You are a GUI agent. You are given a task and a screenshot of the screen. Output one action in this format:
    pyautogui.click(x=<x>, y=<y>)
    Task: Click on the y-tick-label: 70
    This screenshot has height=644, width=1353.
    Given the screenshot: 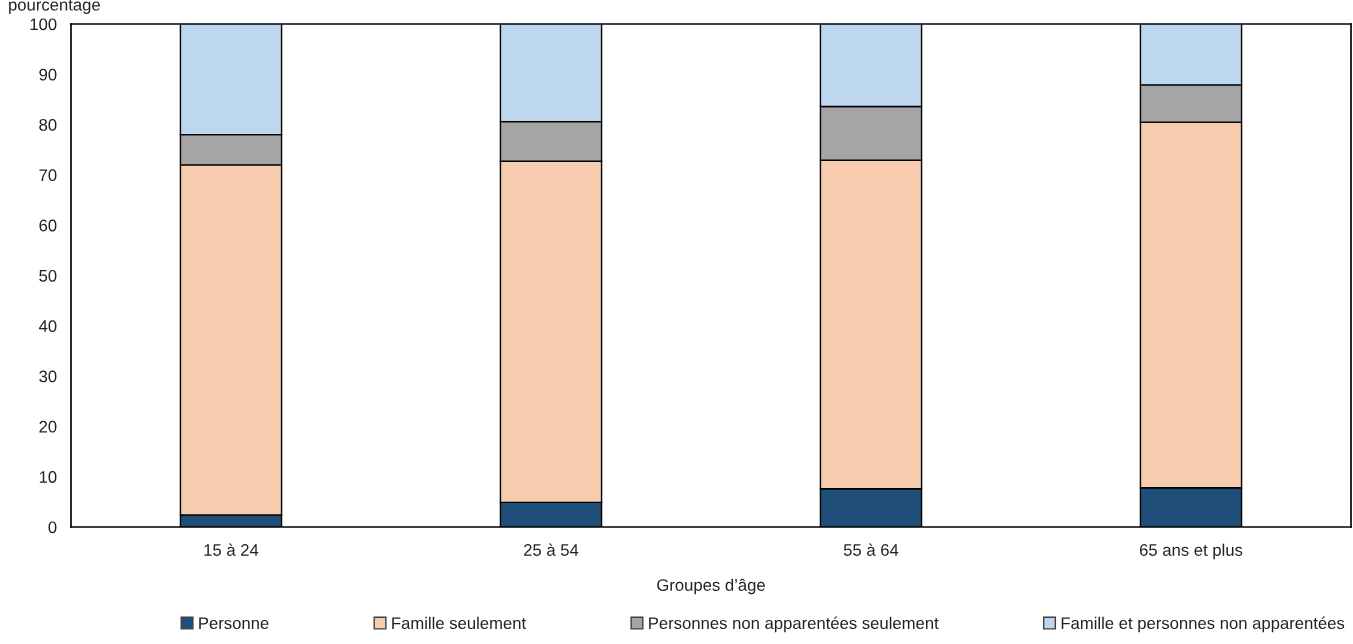 What is the action you would take?
    pyautogui.click(x=48, y=175)
    